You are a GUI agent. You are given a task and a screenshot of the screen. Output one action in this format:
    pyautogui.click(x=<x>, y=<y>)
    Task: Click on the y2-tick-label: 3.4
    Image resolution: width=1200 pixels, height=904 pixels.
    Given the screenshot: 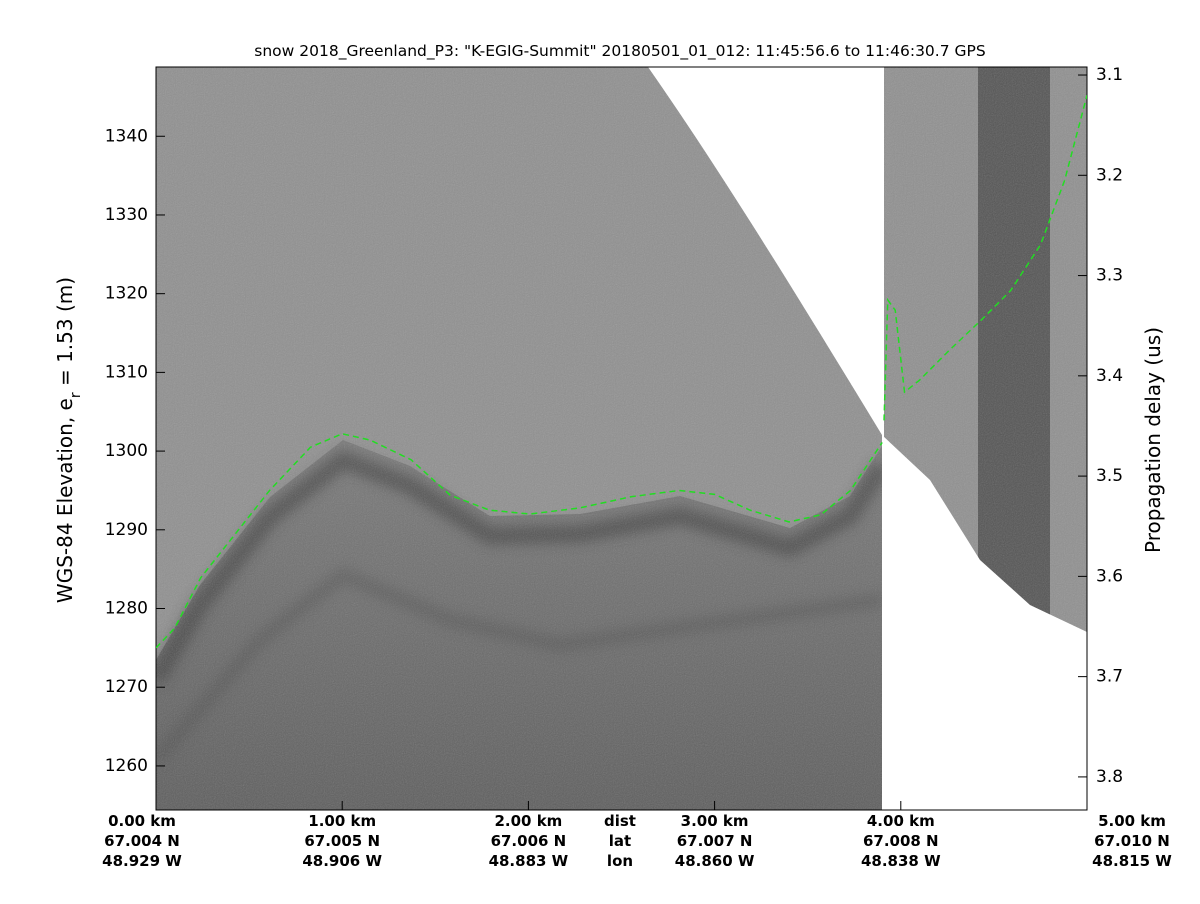 What is the action you would take?
    pyautogui.click(x=1109, y=376)
    